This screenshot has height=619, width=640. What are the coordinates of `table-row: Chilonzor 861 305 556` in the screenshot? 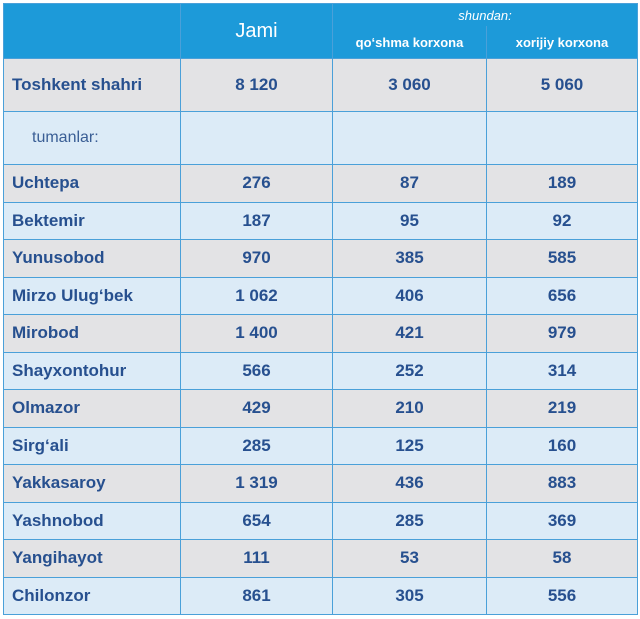 It's located at (320, 595).